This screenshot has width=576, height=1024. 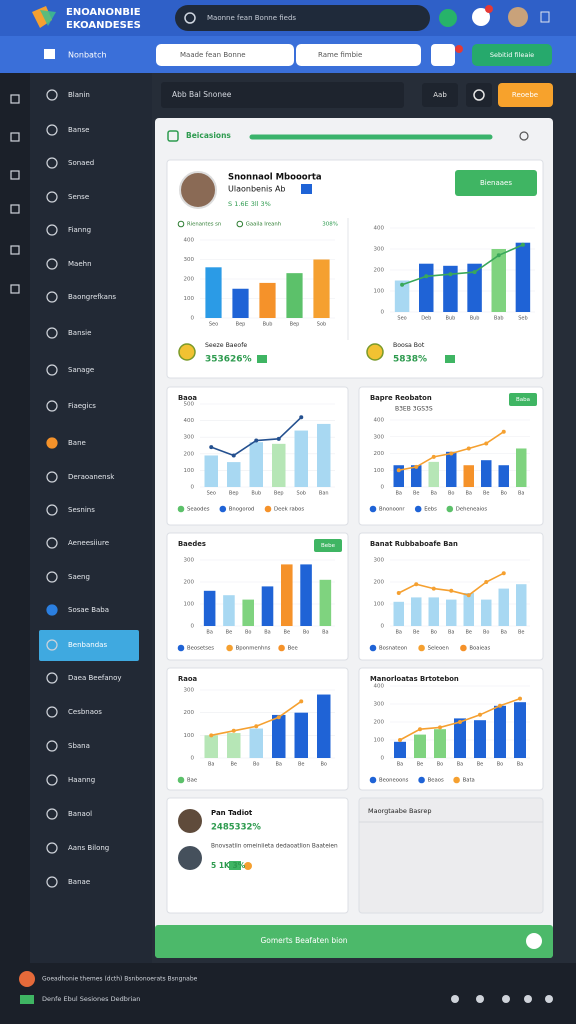 What do you see at coordinates (79, 95) in the screenshot?
I see `nav-item: Blanin` at bounding box center [79, 95].